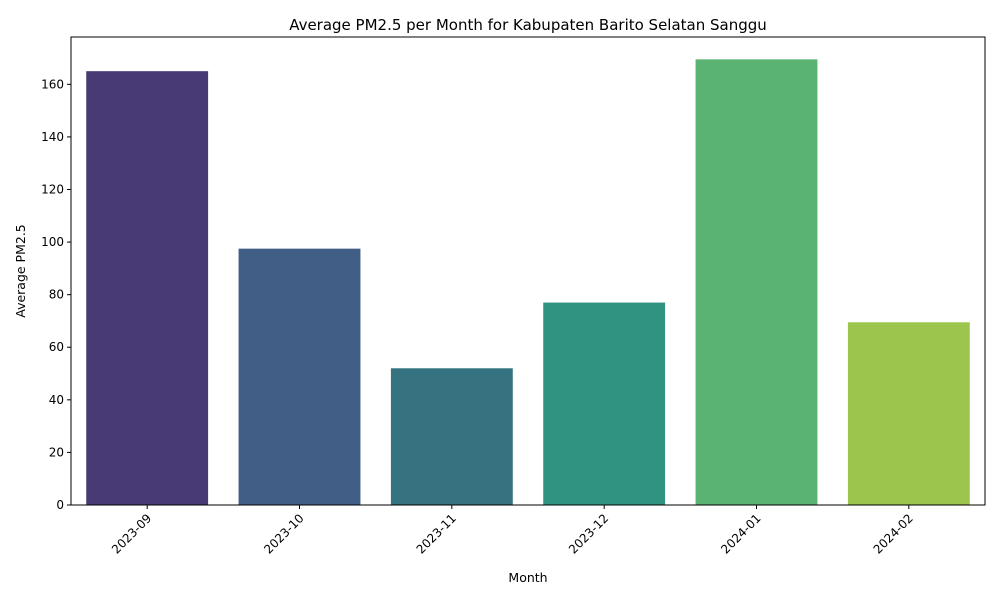  I want to click on y-tick-label: 20, so click(56, 452).